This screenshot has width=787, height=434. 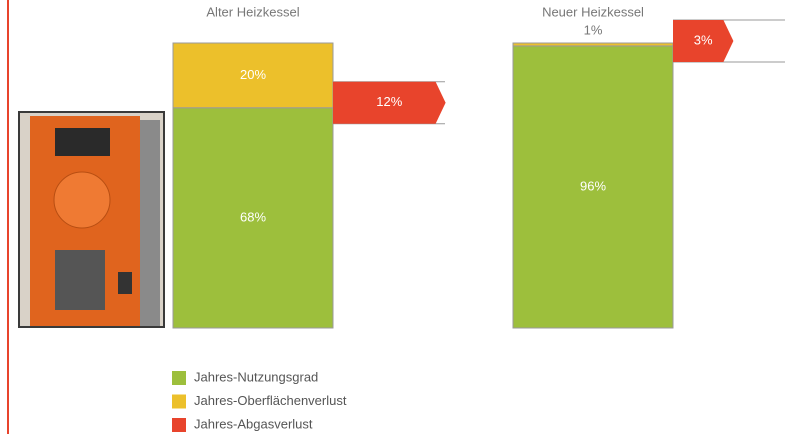 What do you see at coordinates (91, 219) in the screenshot?
I see `boiler-photo` at bounding box center [91, 219].